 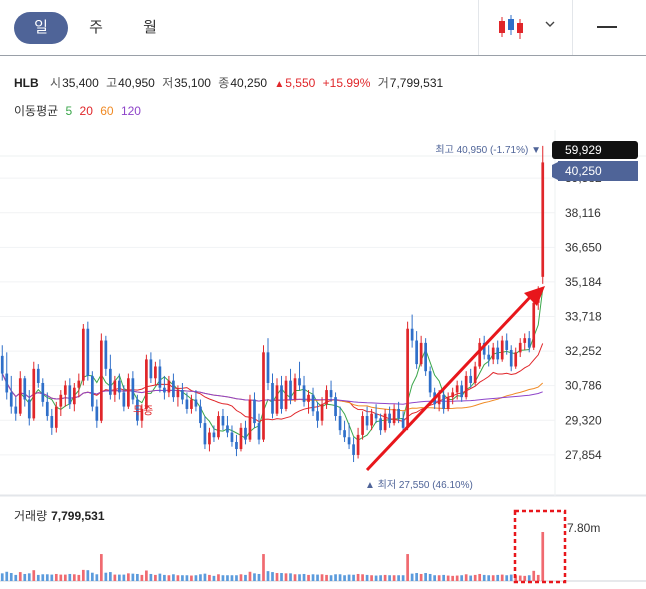 I want to click on current-price-badge, so click(x=598, y=171).